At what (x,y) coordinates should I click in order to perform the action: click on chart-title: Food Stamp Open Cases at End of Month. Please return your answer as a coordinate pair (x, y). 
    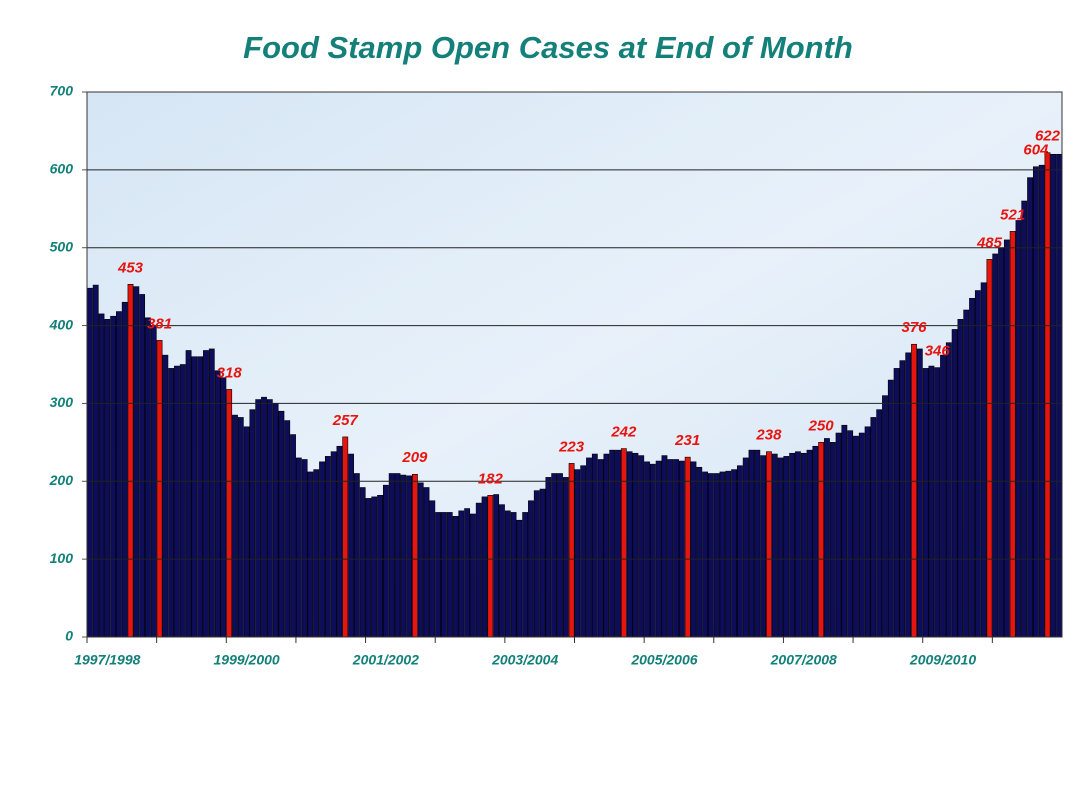
    Looking at the image, I should click on (548, 47).